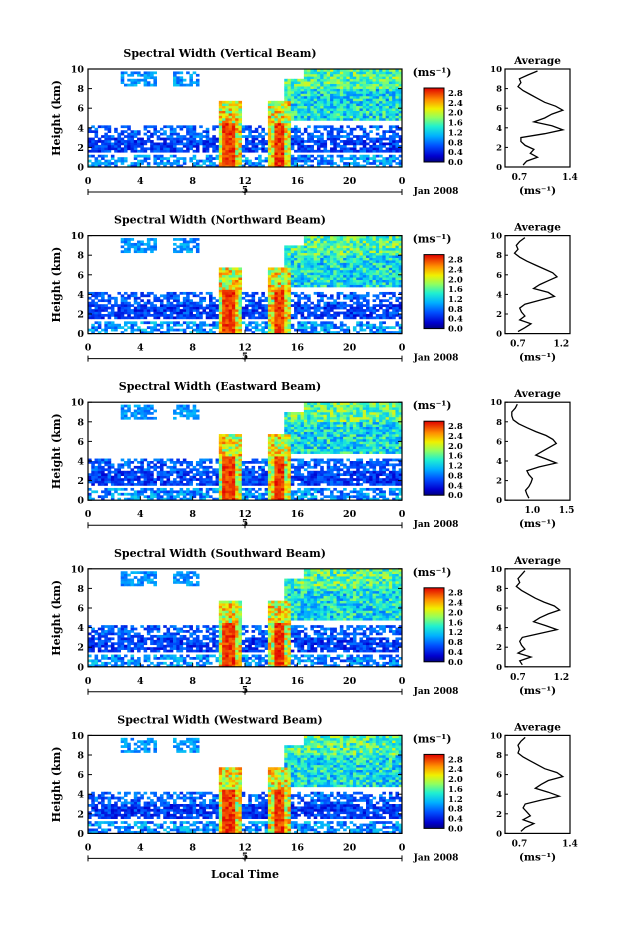 The height and width of the screenshot is (929, 623). Describe the element at coordinates (499, 168) in the screenshot. I see `average-y-tick-label: 0` at that location.